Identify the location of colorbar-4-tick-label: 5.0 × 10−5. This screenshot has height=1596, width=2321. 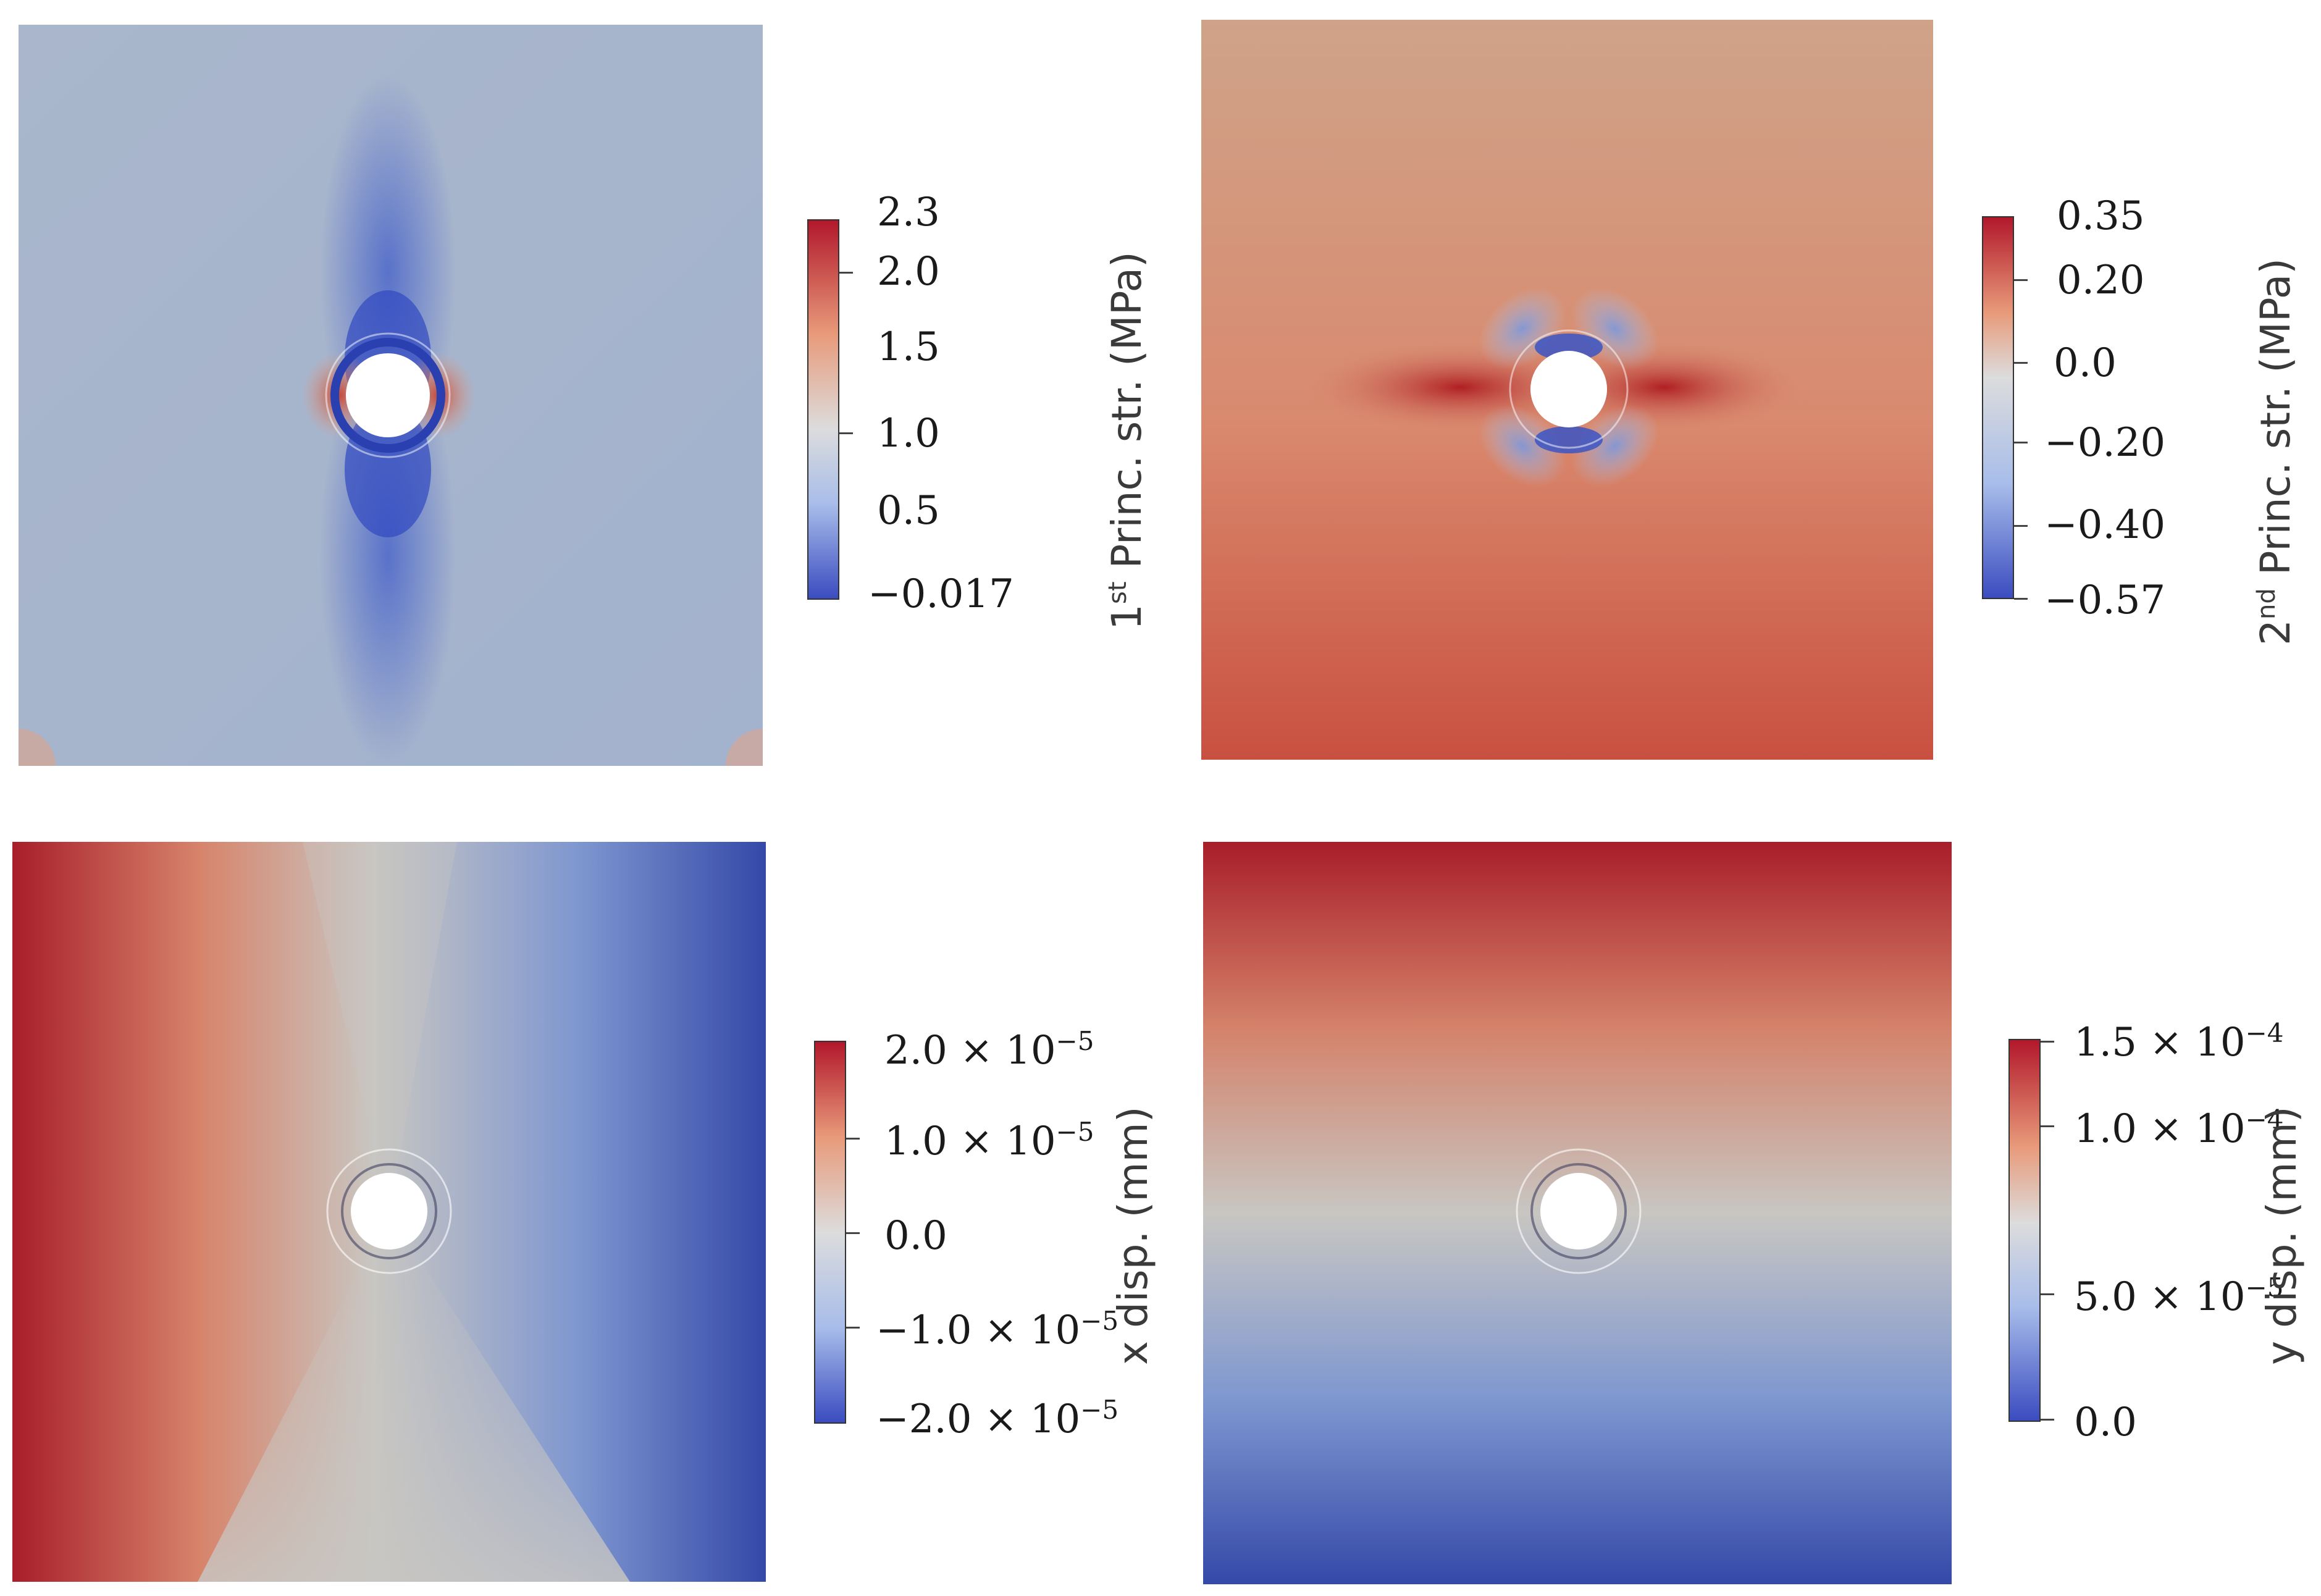
(2179, 1296).